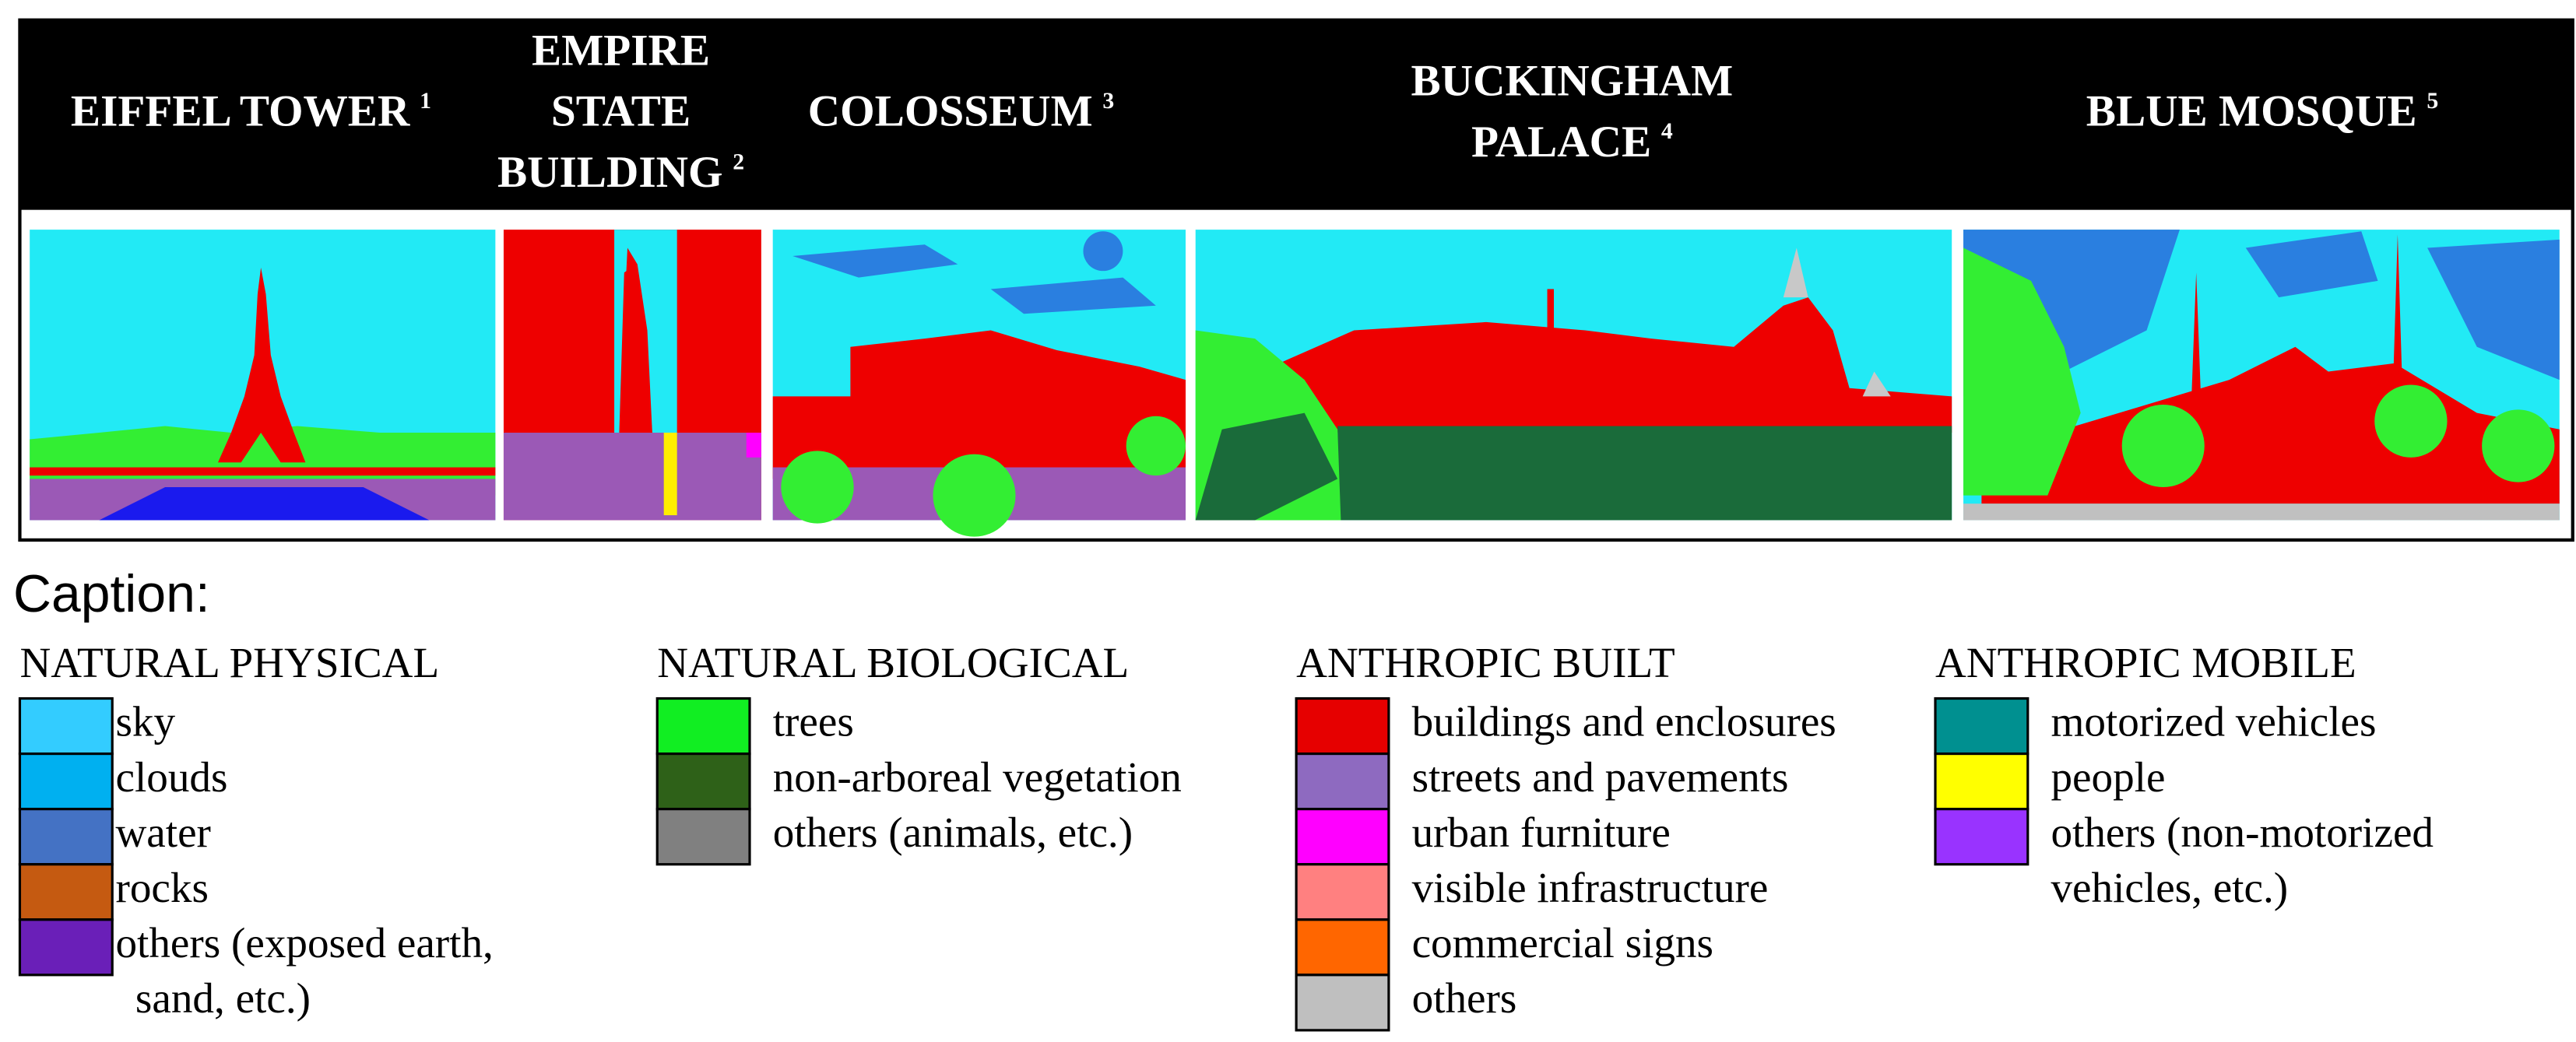 The height and width of the screenshot is (1042, 2576). What do you see at coordinates (240, 112) in the screenshot?
I see `column-title-line: EIFFEL TOWER` at bounding box center [240, 112].